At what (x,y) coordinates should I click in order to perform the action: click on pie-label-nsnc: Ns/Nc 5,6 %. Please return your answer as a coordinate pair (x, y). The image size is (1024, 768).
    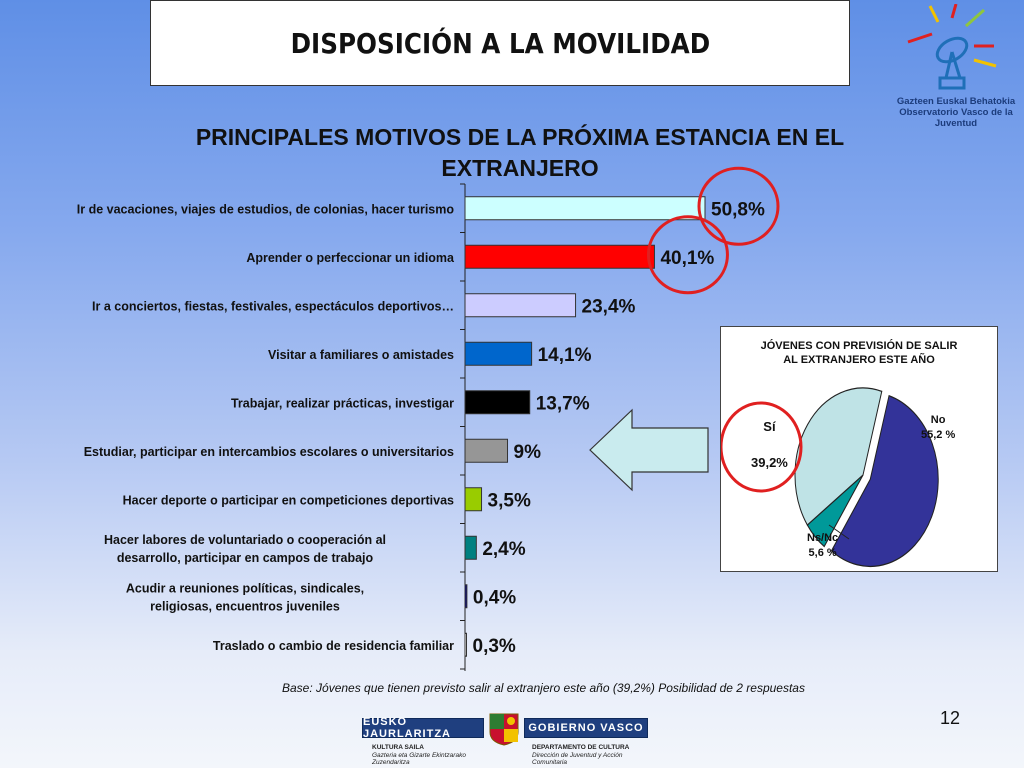
    Looking at the image, I should click on (822, 546).